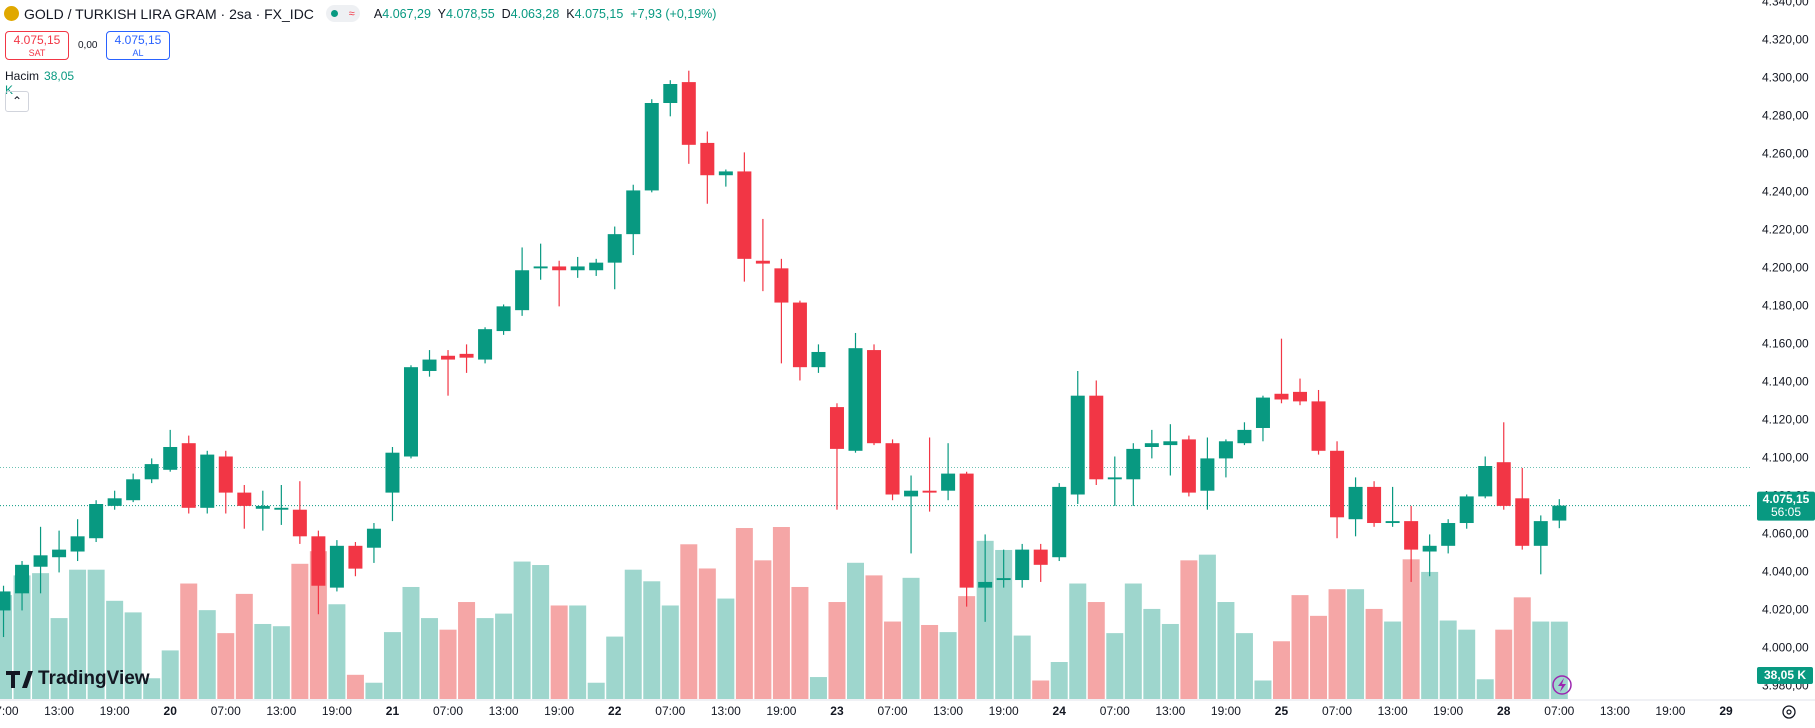 Image resolution: width=1815 pixels, height=728 pixels. I want to click on status-toggle: ≈, so click(342, 13).